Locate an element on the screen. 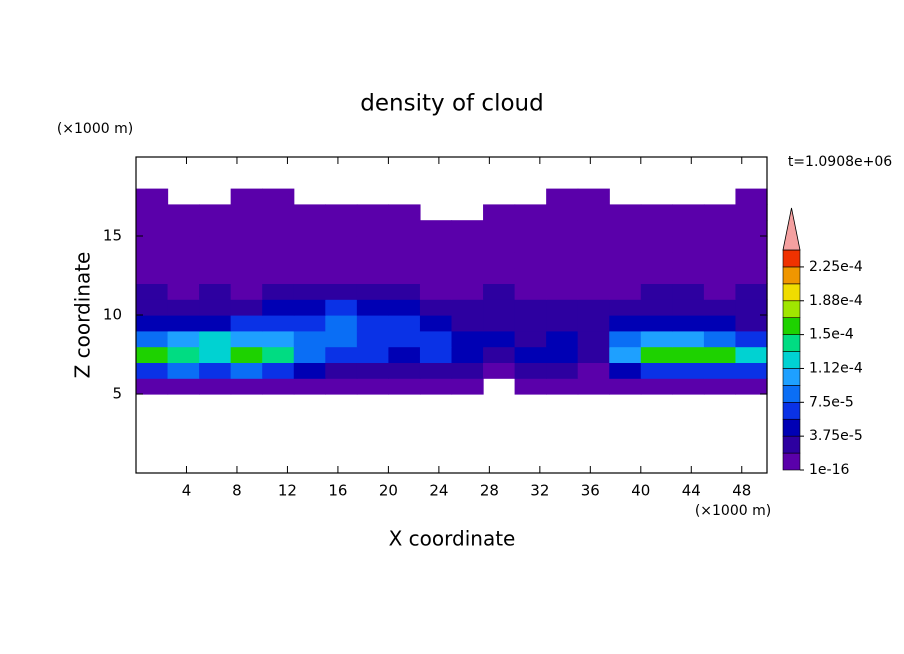 Image resolution: width=904 pixels, height=654 pixels. x-tick-label: 8 is located at coordinates (237, 491).